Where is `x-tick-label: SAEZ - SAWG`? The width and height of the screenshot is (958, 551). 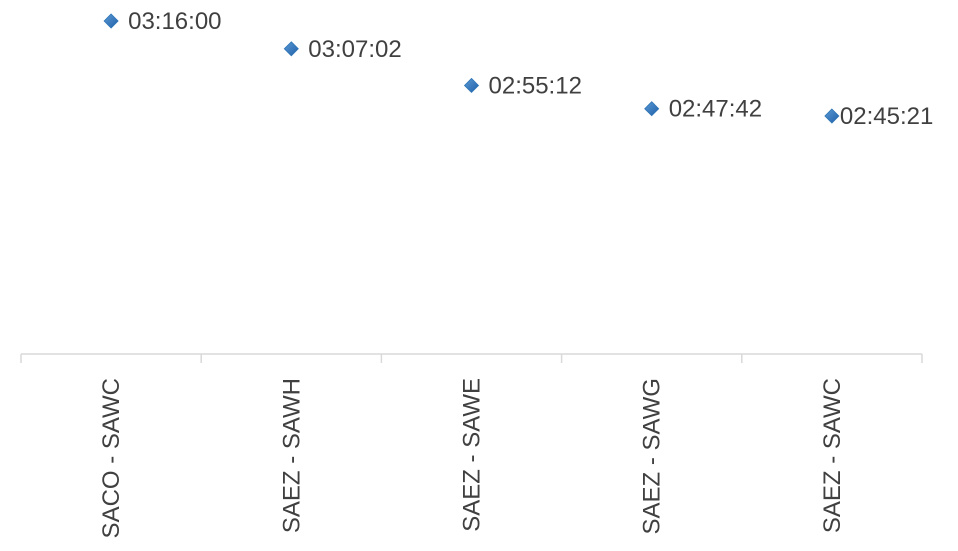
x-tick-label: SAEZ - SAWG is located at coordinates (652, 456).